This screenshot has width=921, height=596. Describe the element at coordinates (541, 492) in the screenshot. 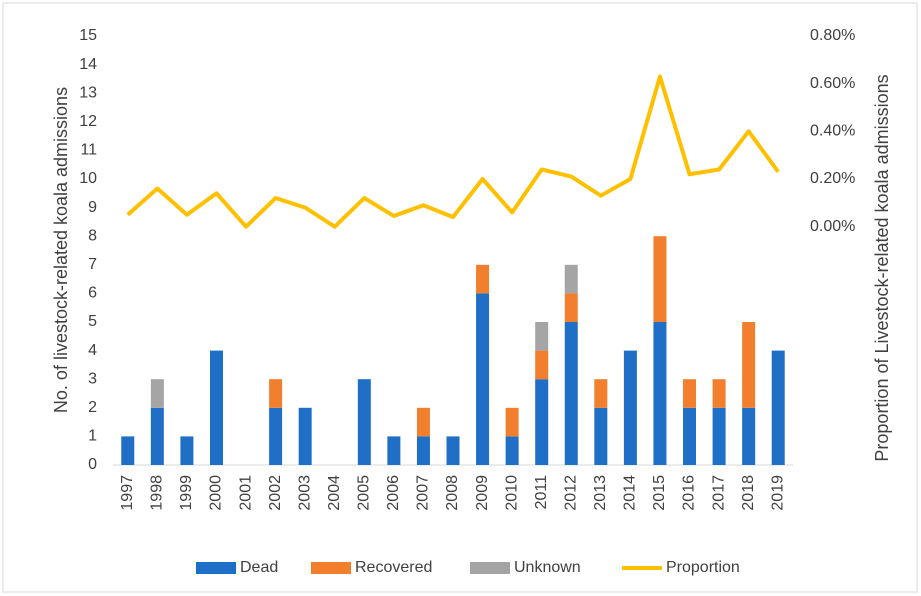

I see `x-tick-label: 2011` at that location.